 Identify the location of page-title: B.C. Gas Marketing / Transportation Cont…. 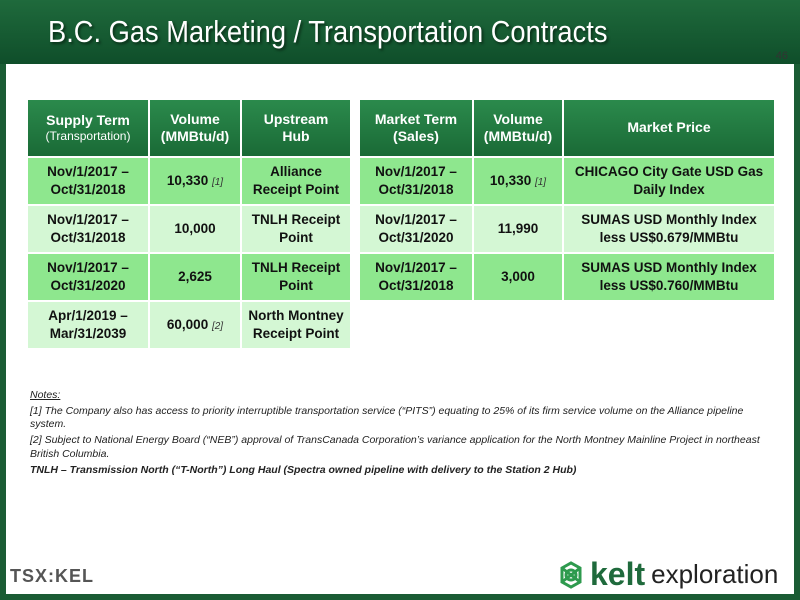
(328, 31).